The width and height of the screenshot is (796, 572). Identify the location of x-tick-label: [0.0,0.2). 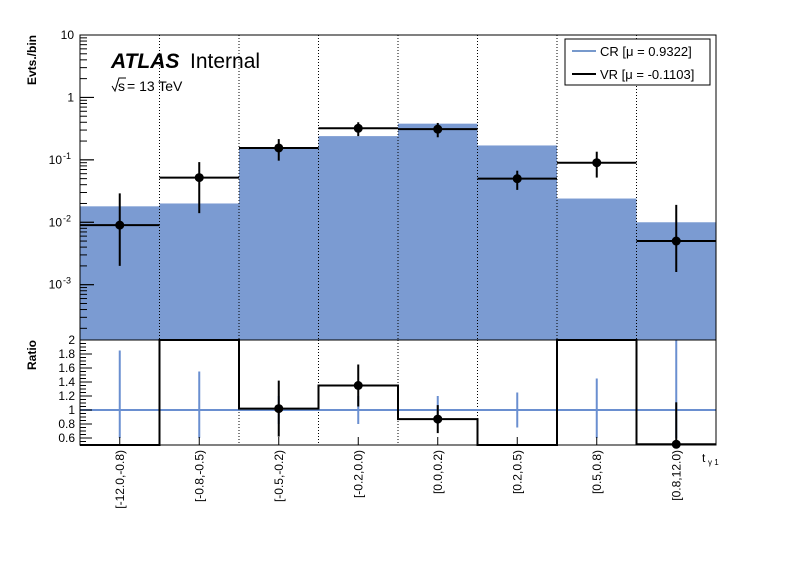
(438, 472).